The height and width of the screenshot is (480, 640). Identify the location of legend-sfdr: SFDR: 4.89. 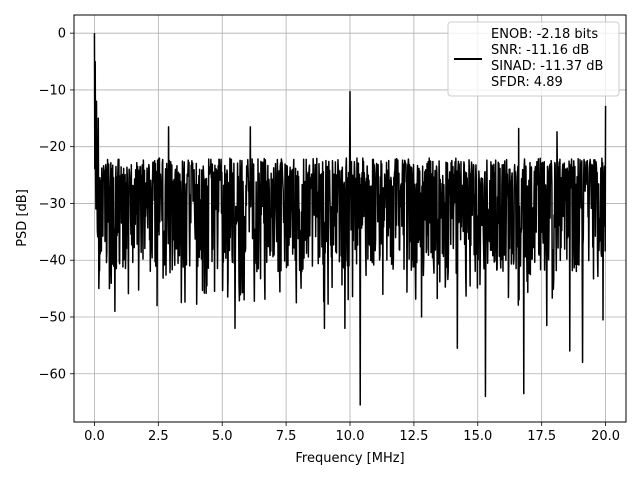
(527, 82).